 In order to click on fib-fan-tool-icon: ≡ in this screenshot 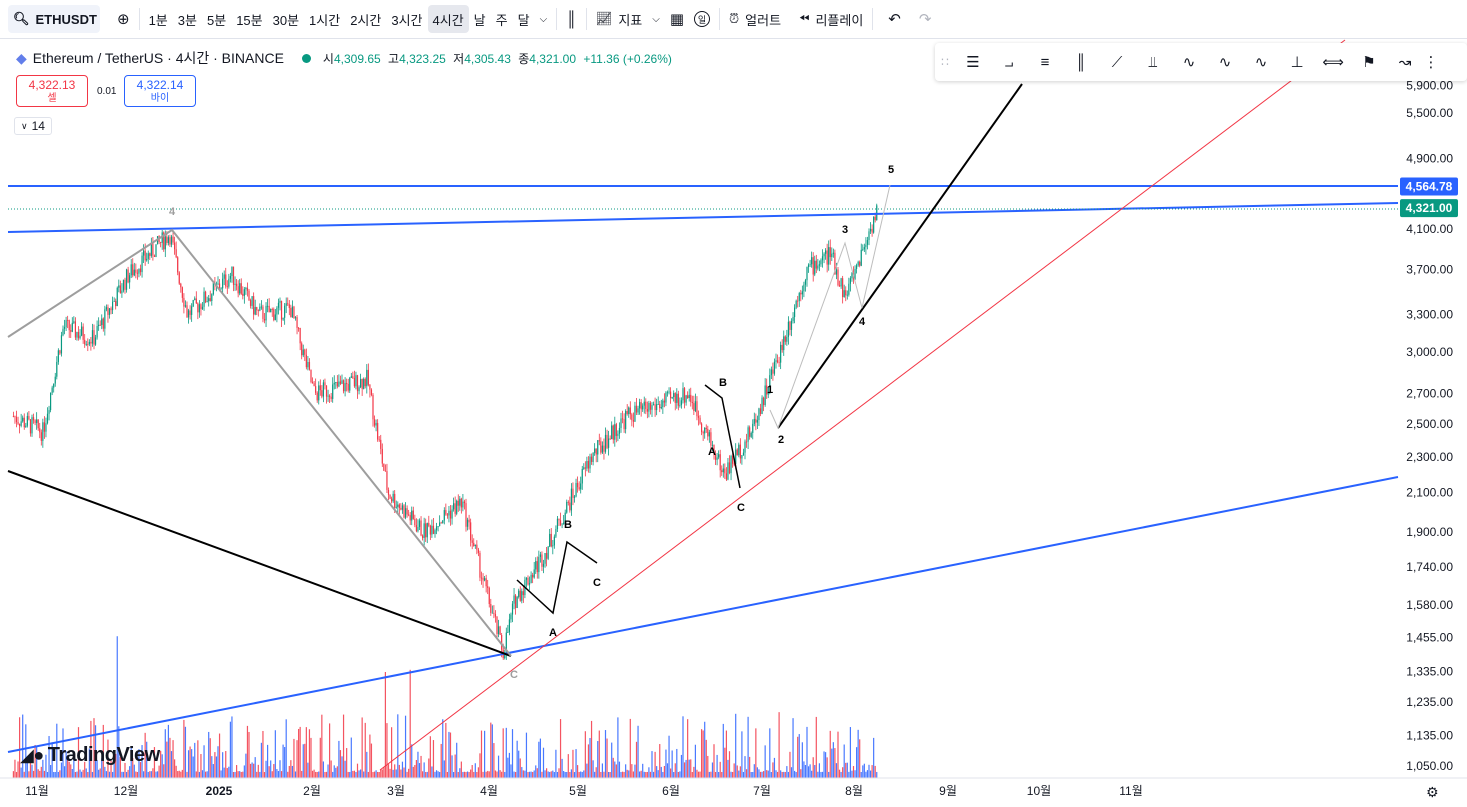, I will do `click(1045, 62)`.